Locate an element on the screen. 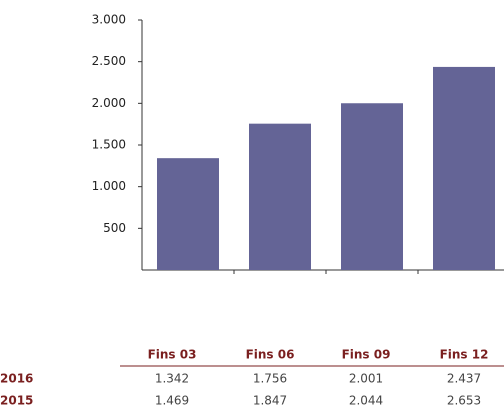 The height and width of the screenshot is (418, 504). row-label: 2015 is located at coordinates (16, 401).